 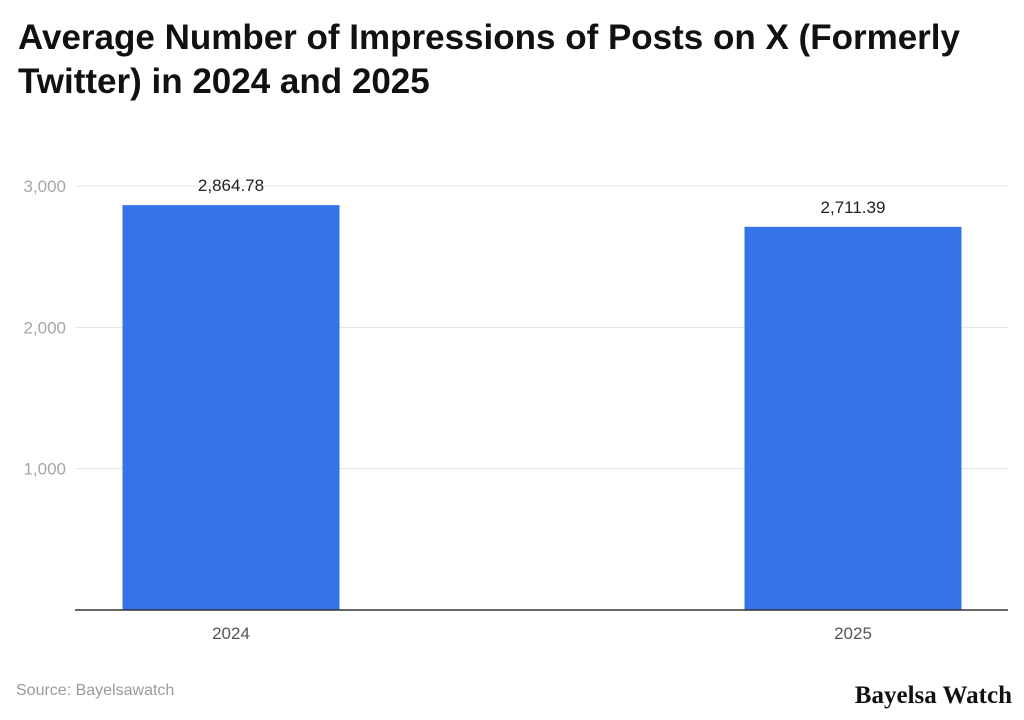 What do you see at coordinates (95, 690) in the screenshot?
I see `source-note: Source: Bayelsawatch` at bounding box center [95, 690].